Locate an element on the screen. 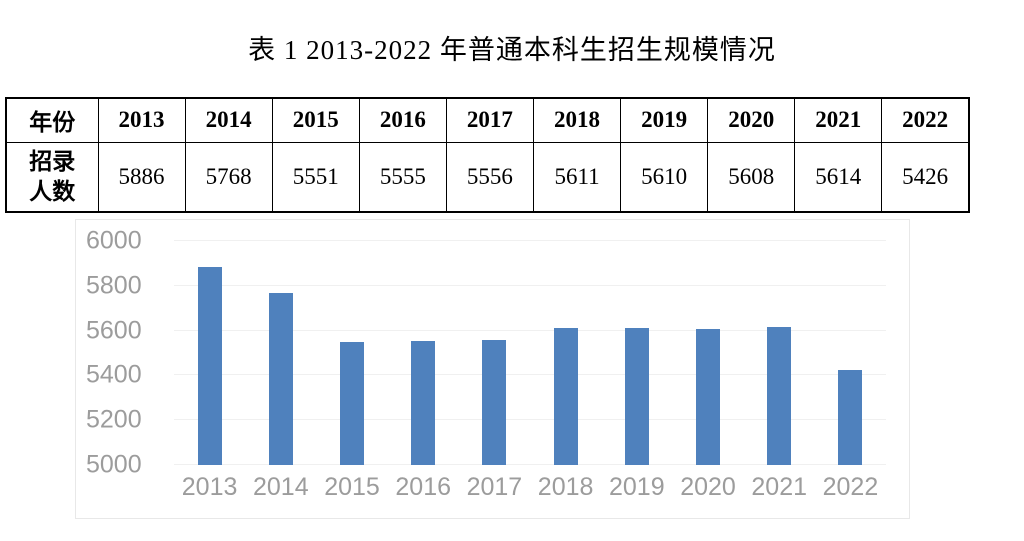 The width and height of the screenshot is (1024, 541). x-tick-label: 2016 is located at coordinates (423, 487).